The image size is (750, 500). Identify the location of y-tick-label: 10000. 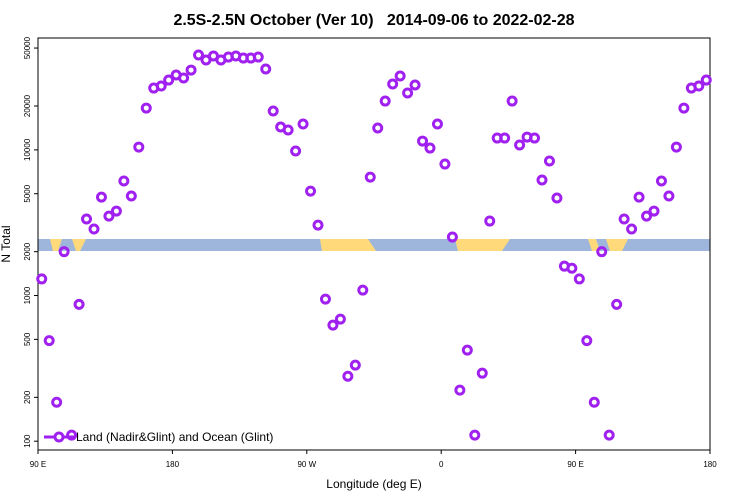
(27, 149).